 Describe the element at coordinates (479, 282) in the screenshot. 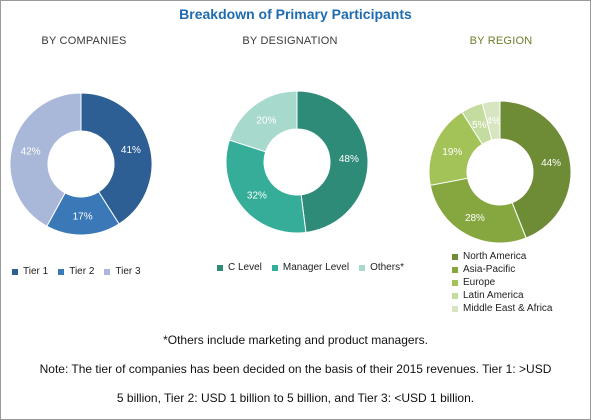

I see `legend-label: Europe` at that location.